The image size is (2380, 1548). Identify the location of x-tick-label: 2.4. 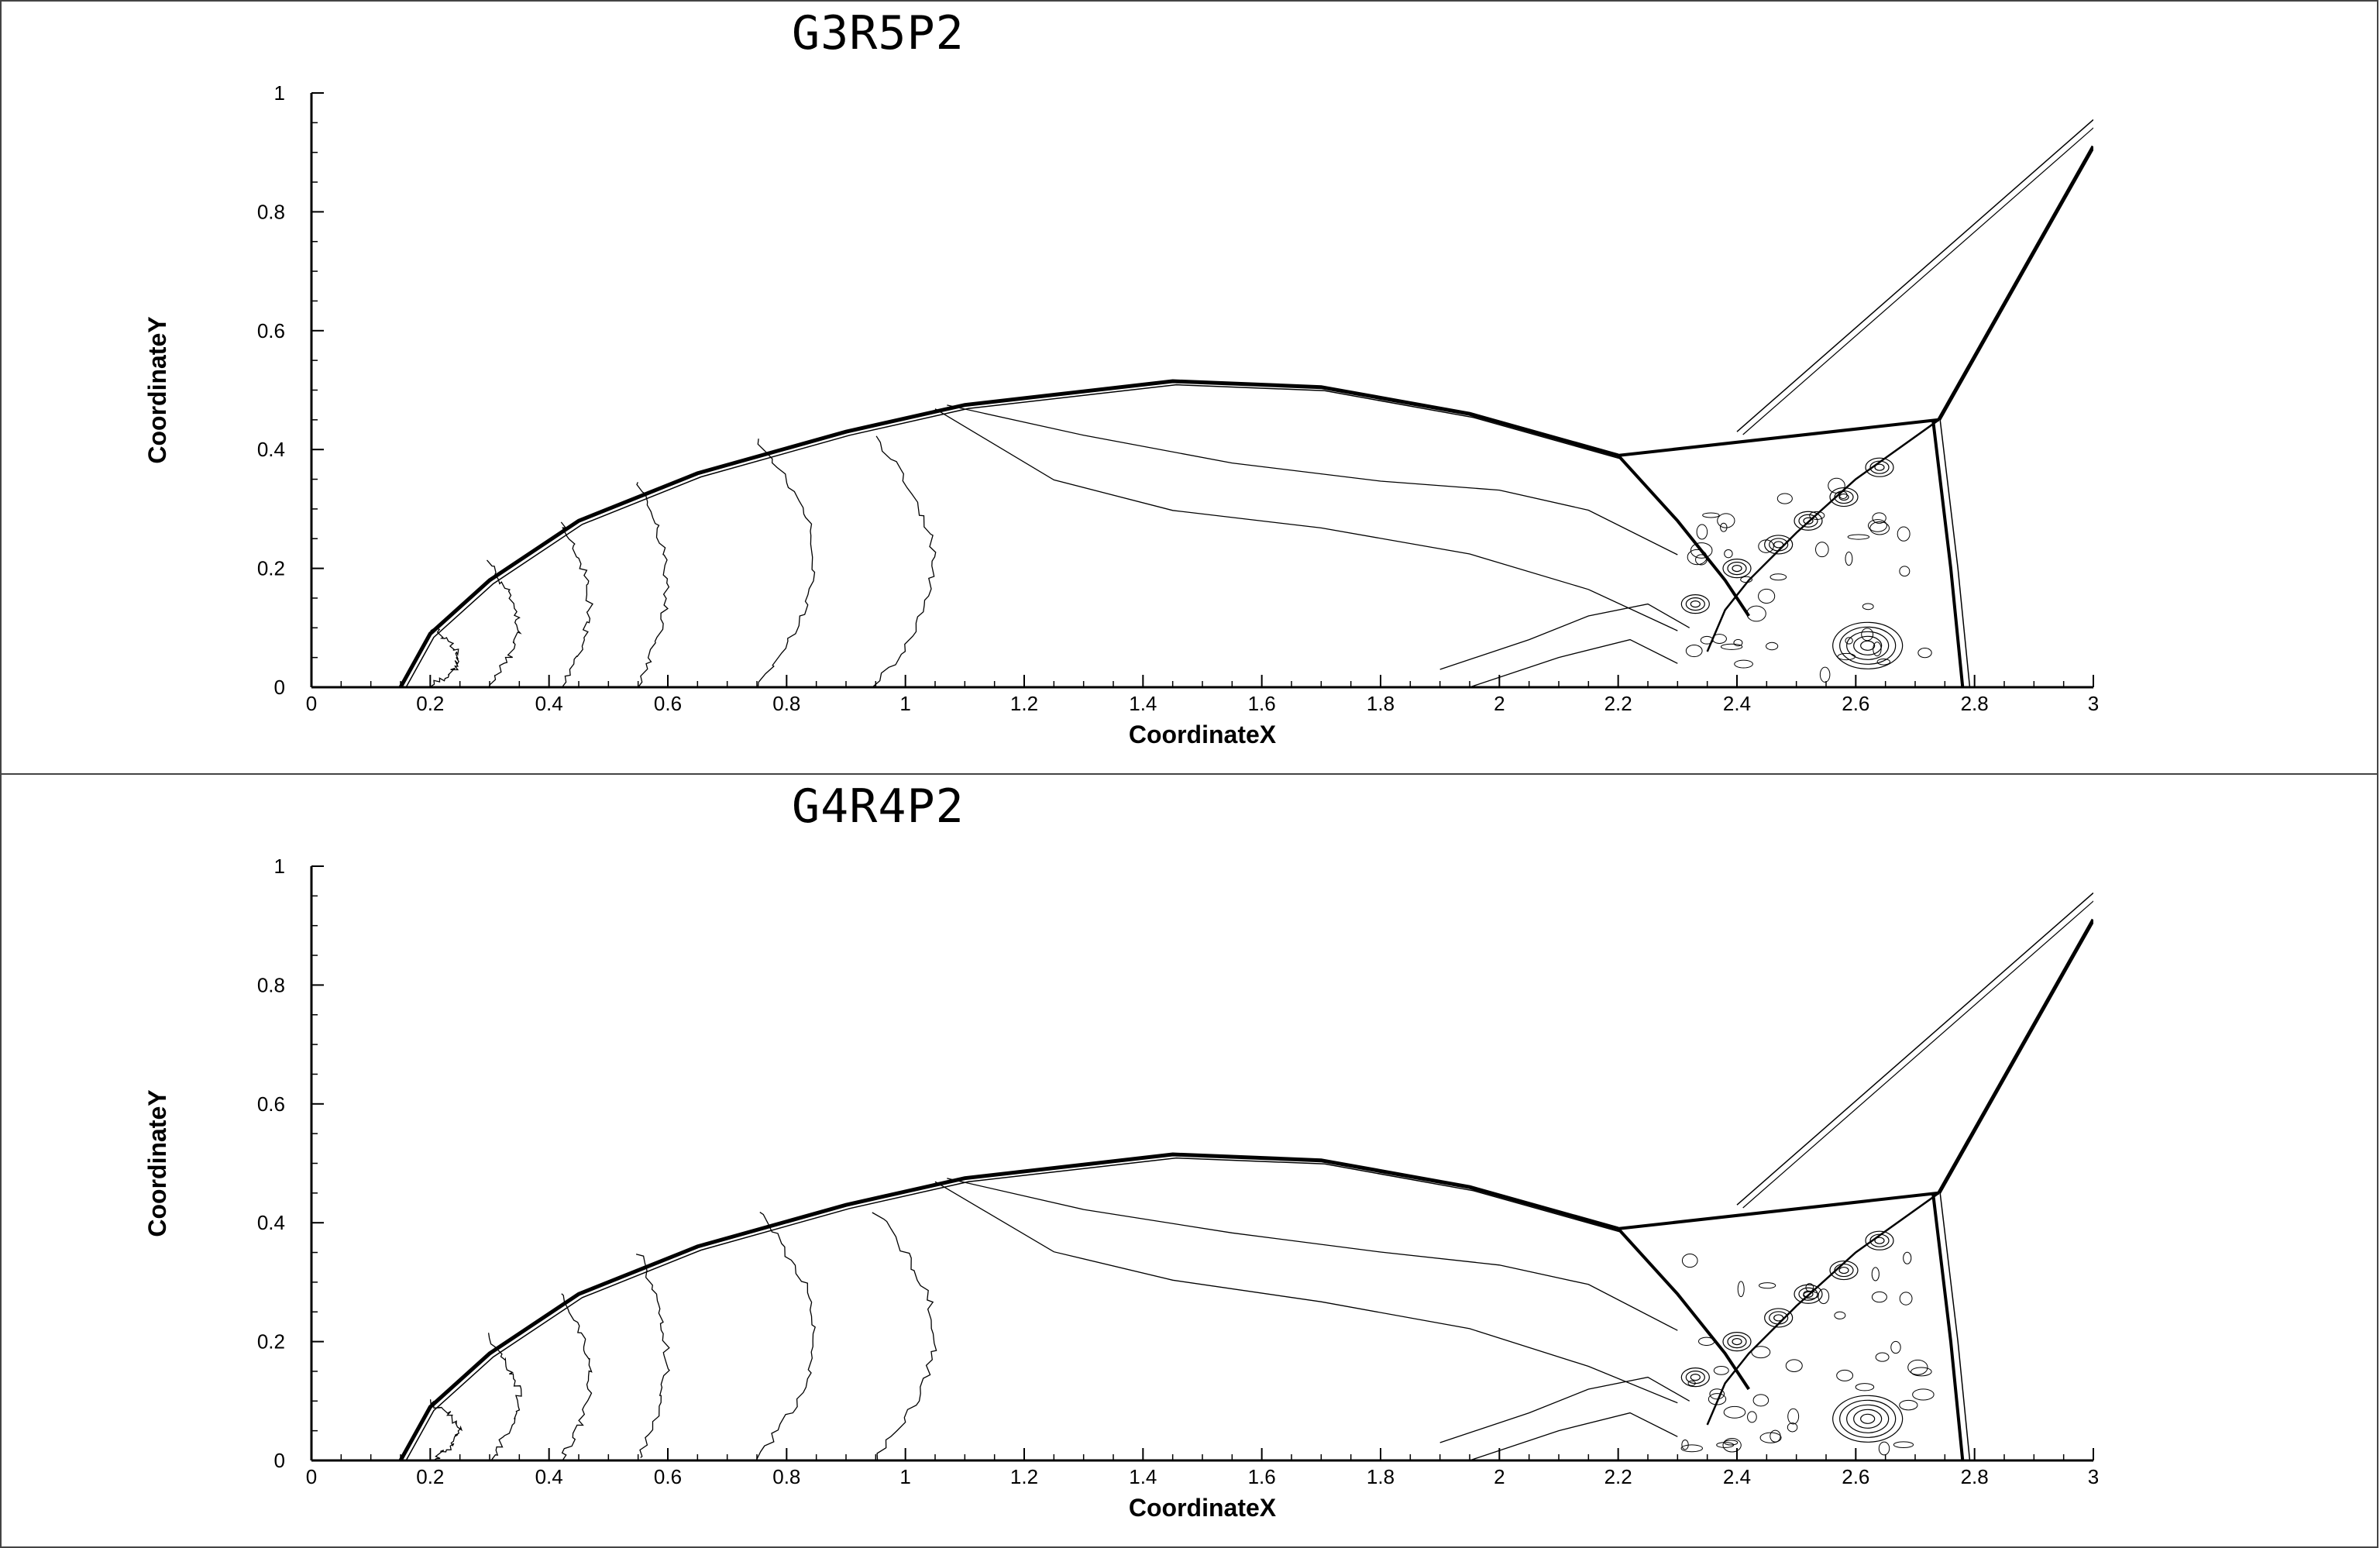
(1737, 1476).